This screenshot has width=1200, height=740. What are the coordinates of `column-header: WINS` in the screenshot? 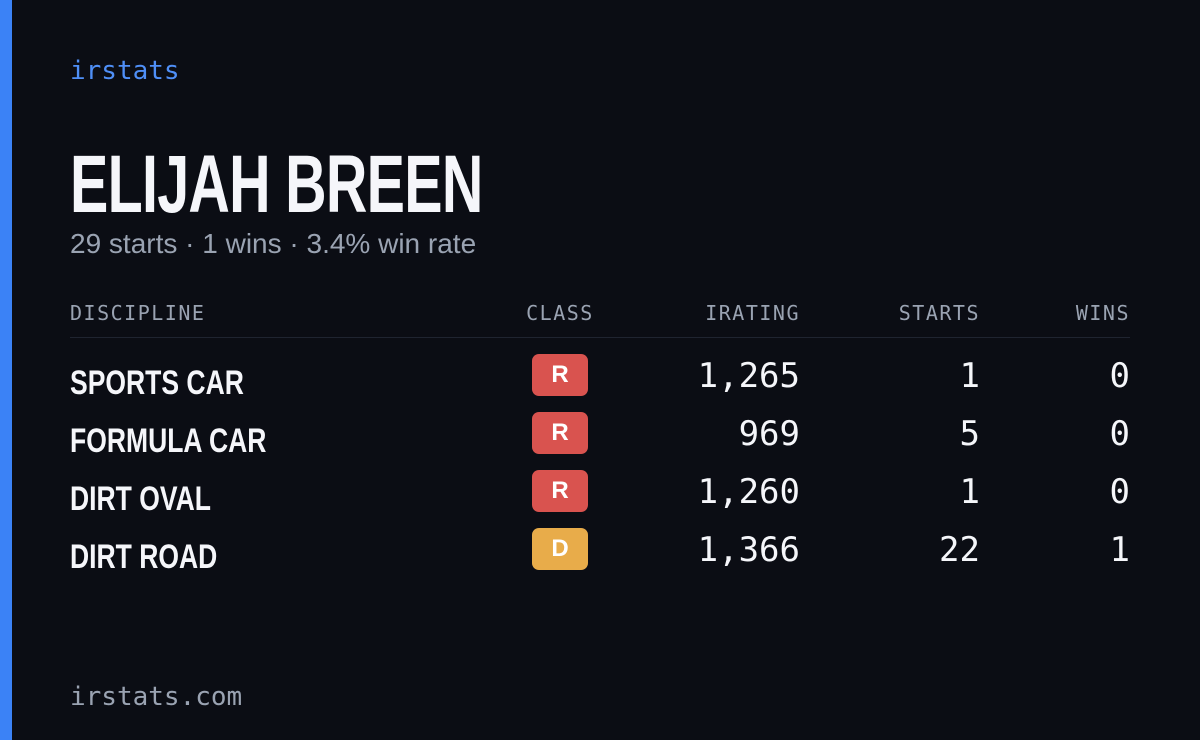 It's located at (1102, 313).